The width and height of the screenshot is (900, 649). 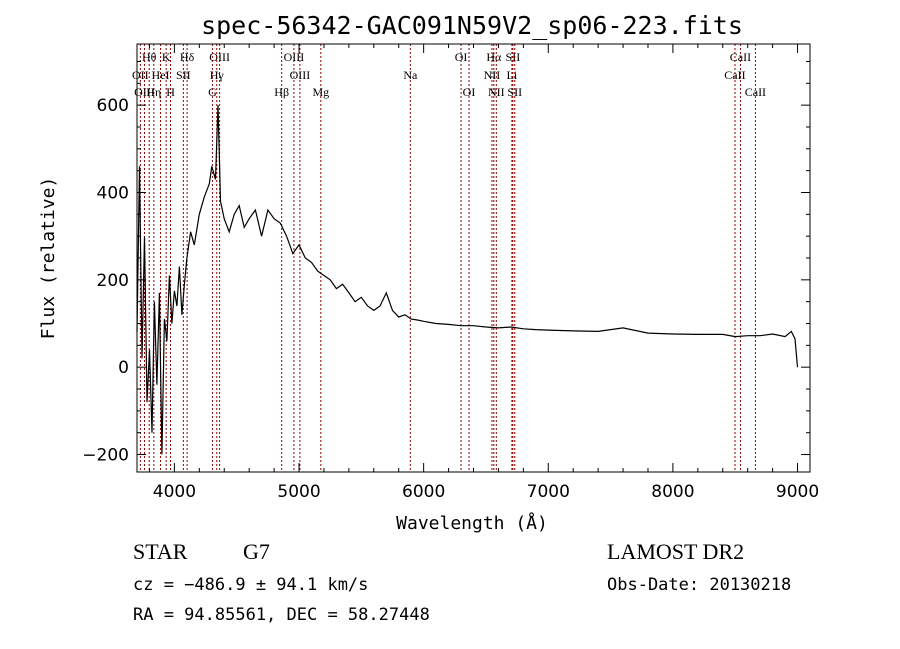 I want to click on y-tick-label: −200, so click(x=105, y=456).